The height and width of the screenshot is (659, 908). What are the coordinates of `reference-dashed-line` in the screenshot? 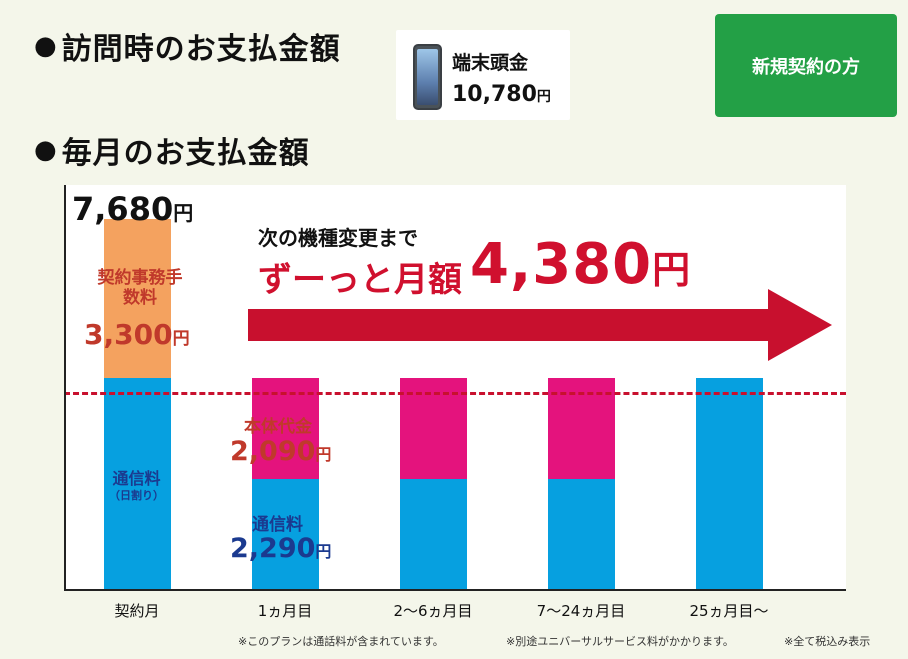 It's located at (455, 393).